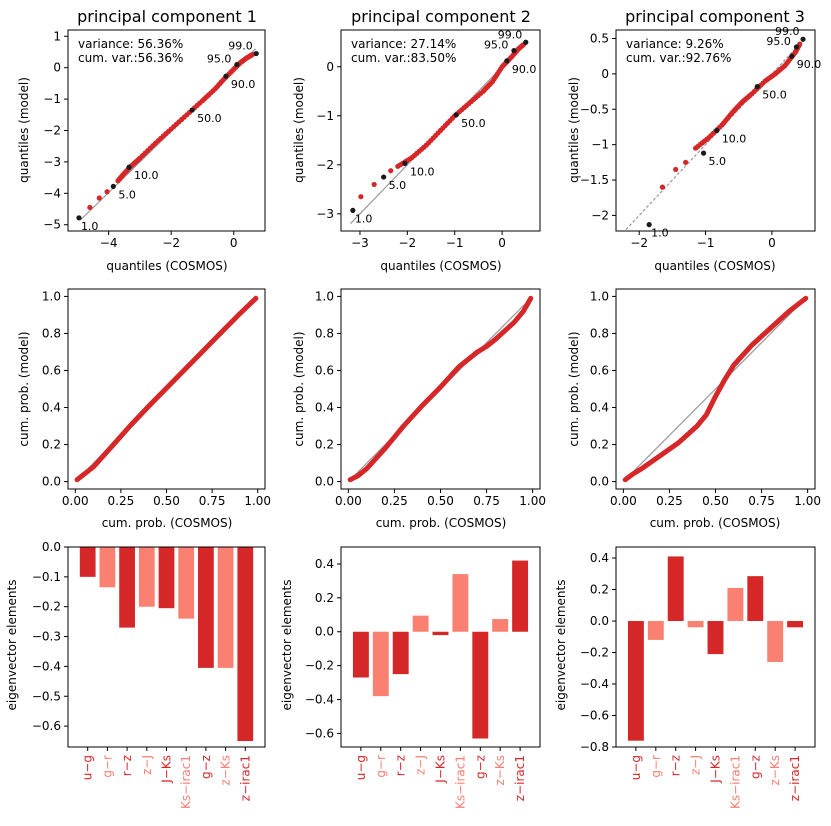  I want to click on y-tick-label: −5, so click(52, 225).